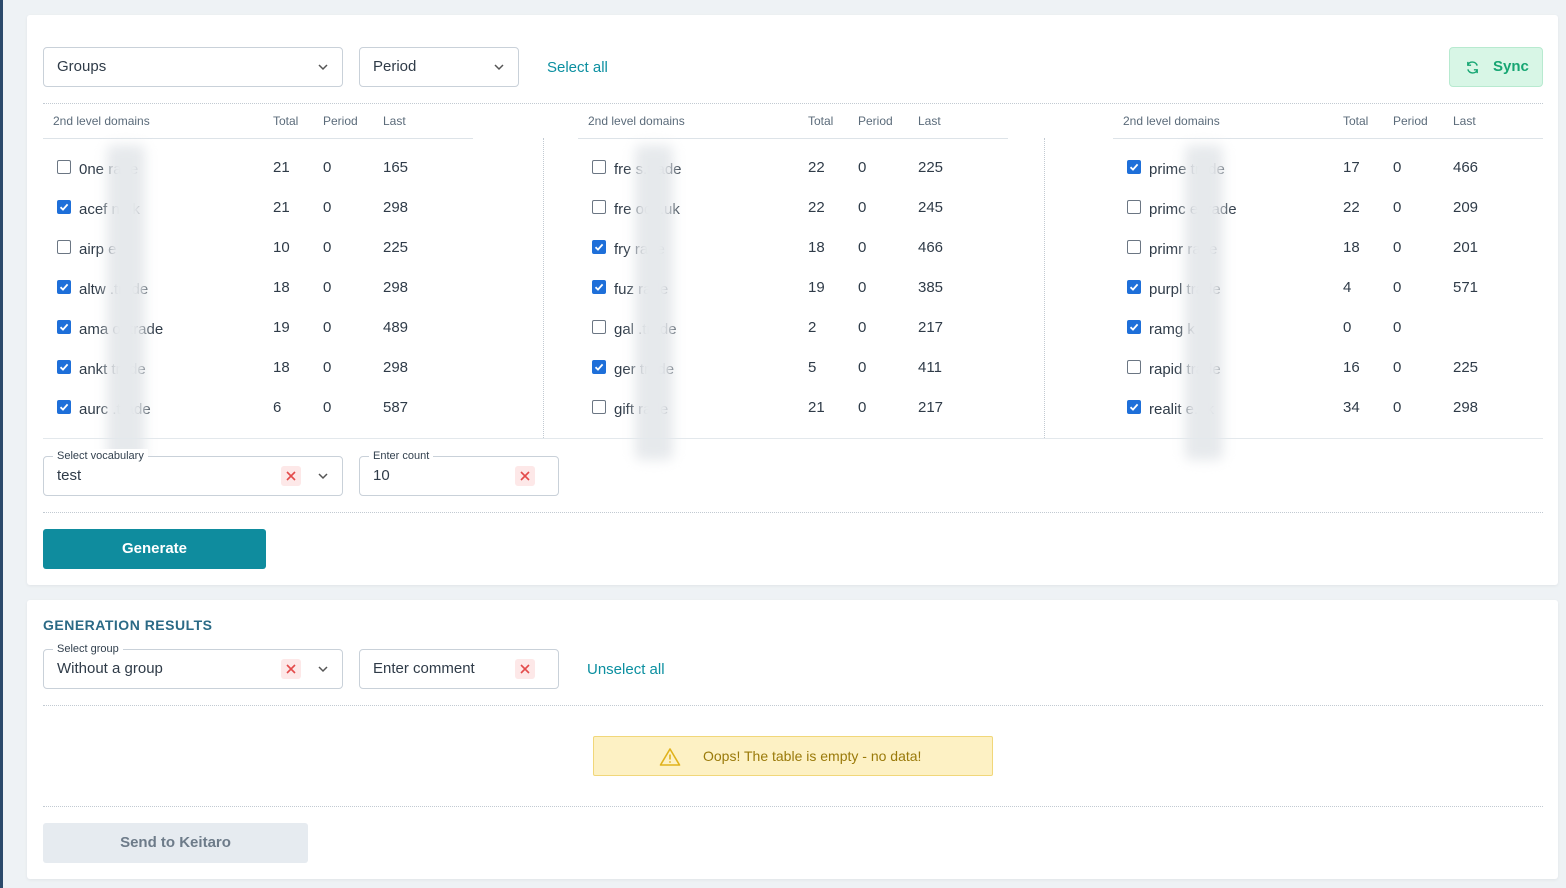  Describe the element at coordinates (931, 287) in the screenshot. I see `cell-last: 385` at that location.